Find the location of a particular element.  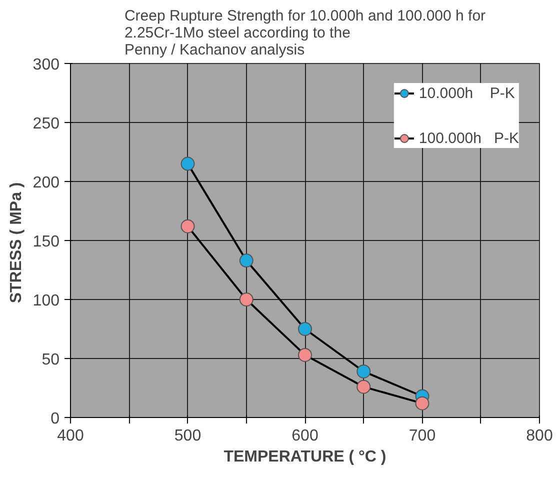

x-tick-label: 600 is located at coordinates (305, 436).